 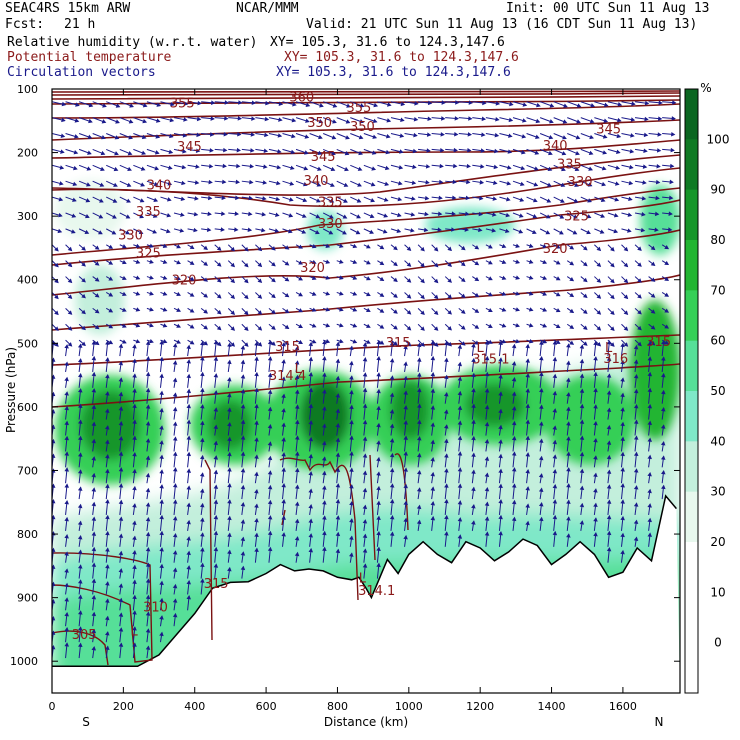 What do you see at coordinates (84, 635) in the screenshot?
I see `theta-contour-label: 305` at bounding box center [84, 635].